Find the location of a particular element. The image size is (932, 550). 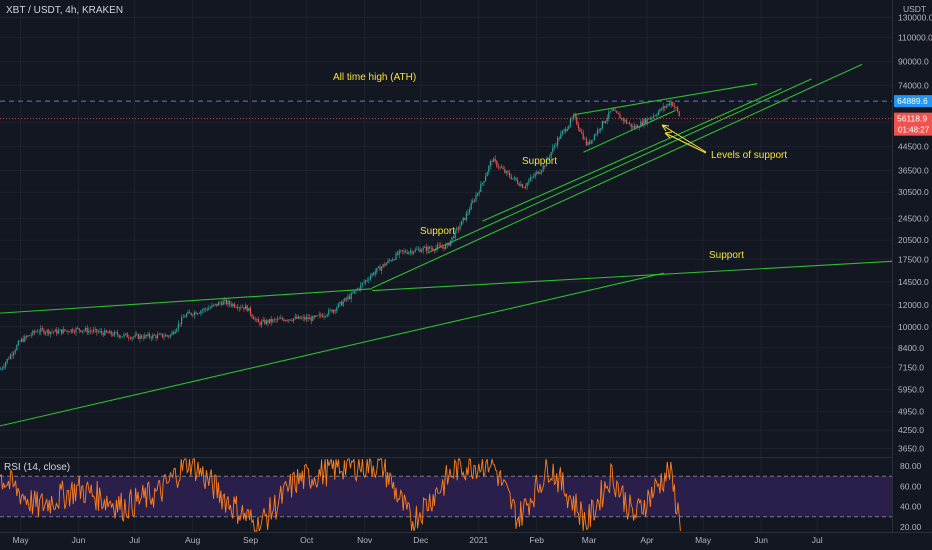

bar-countdown-label: 01:48:27 is located at coordinates (914, 130).